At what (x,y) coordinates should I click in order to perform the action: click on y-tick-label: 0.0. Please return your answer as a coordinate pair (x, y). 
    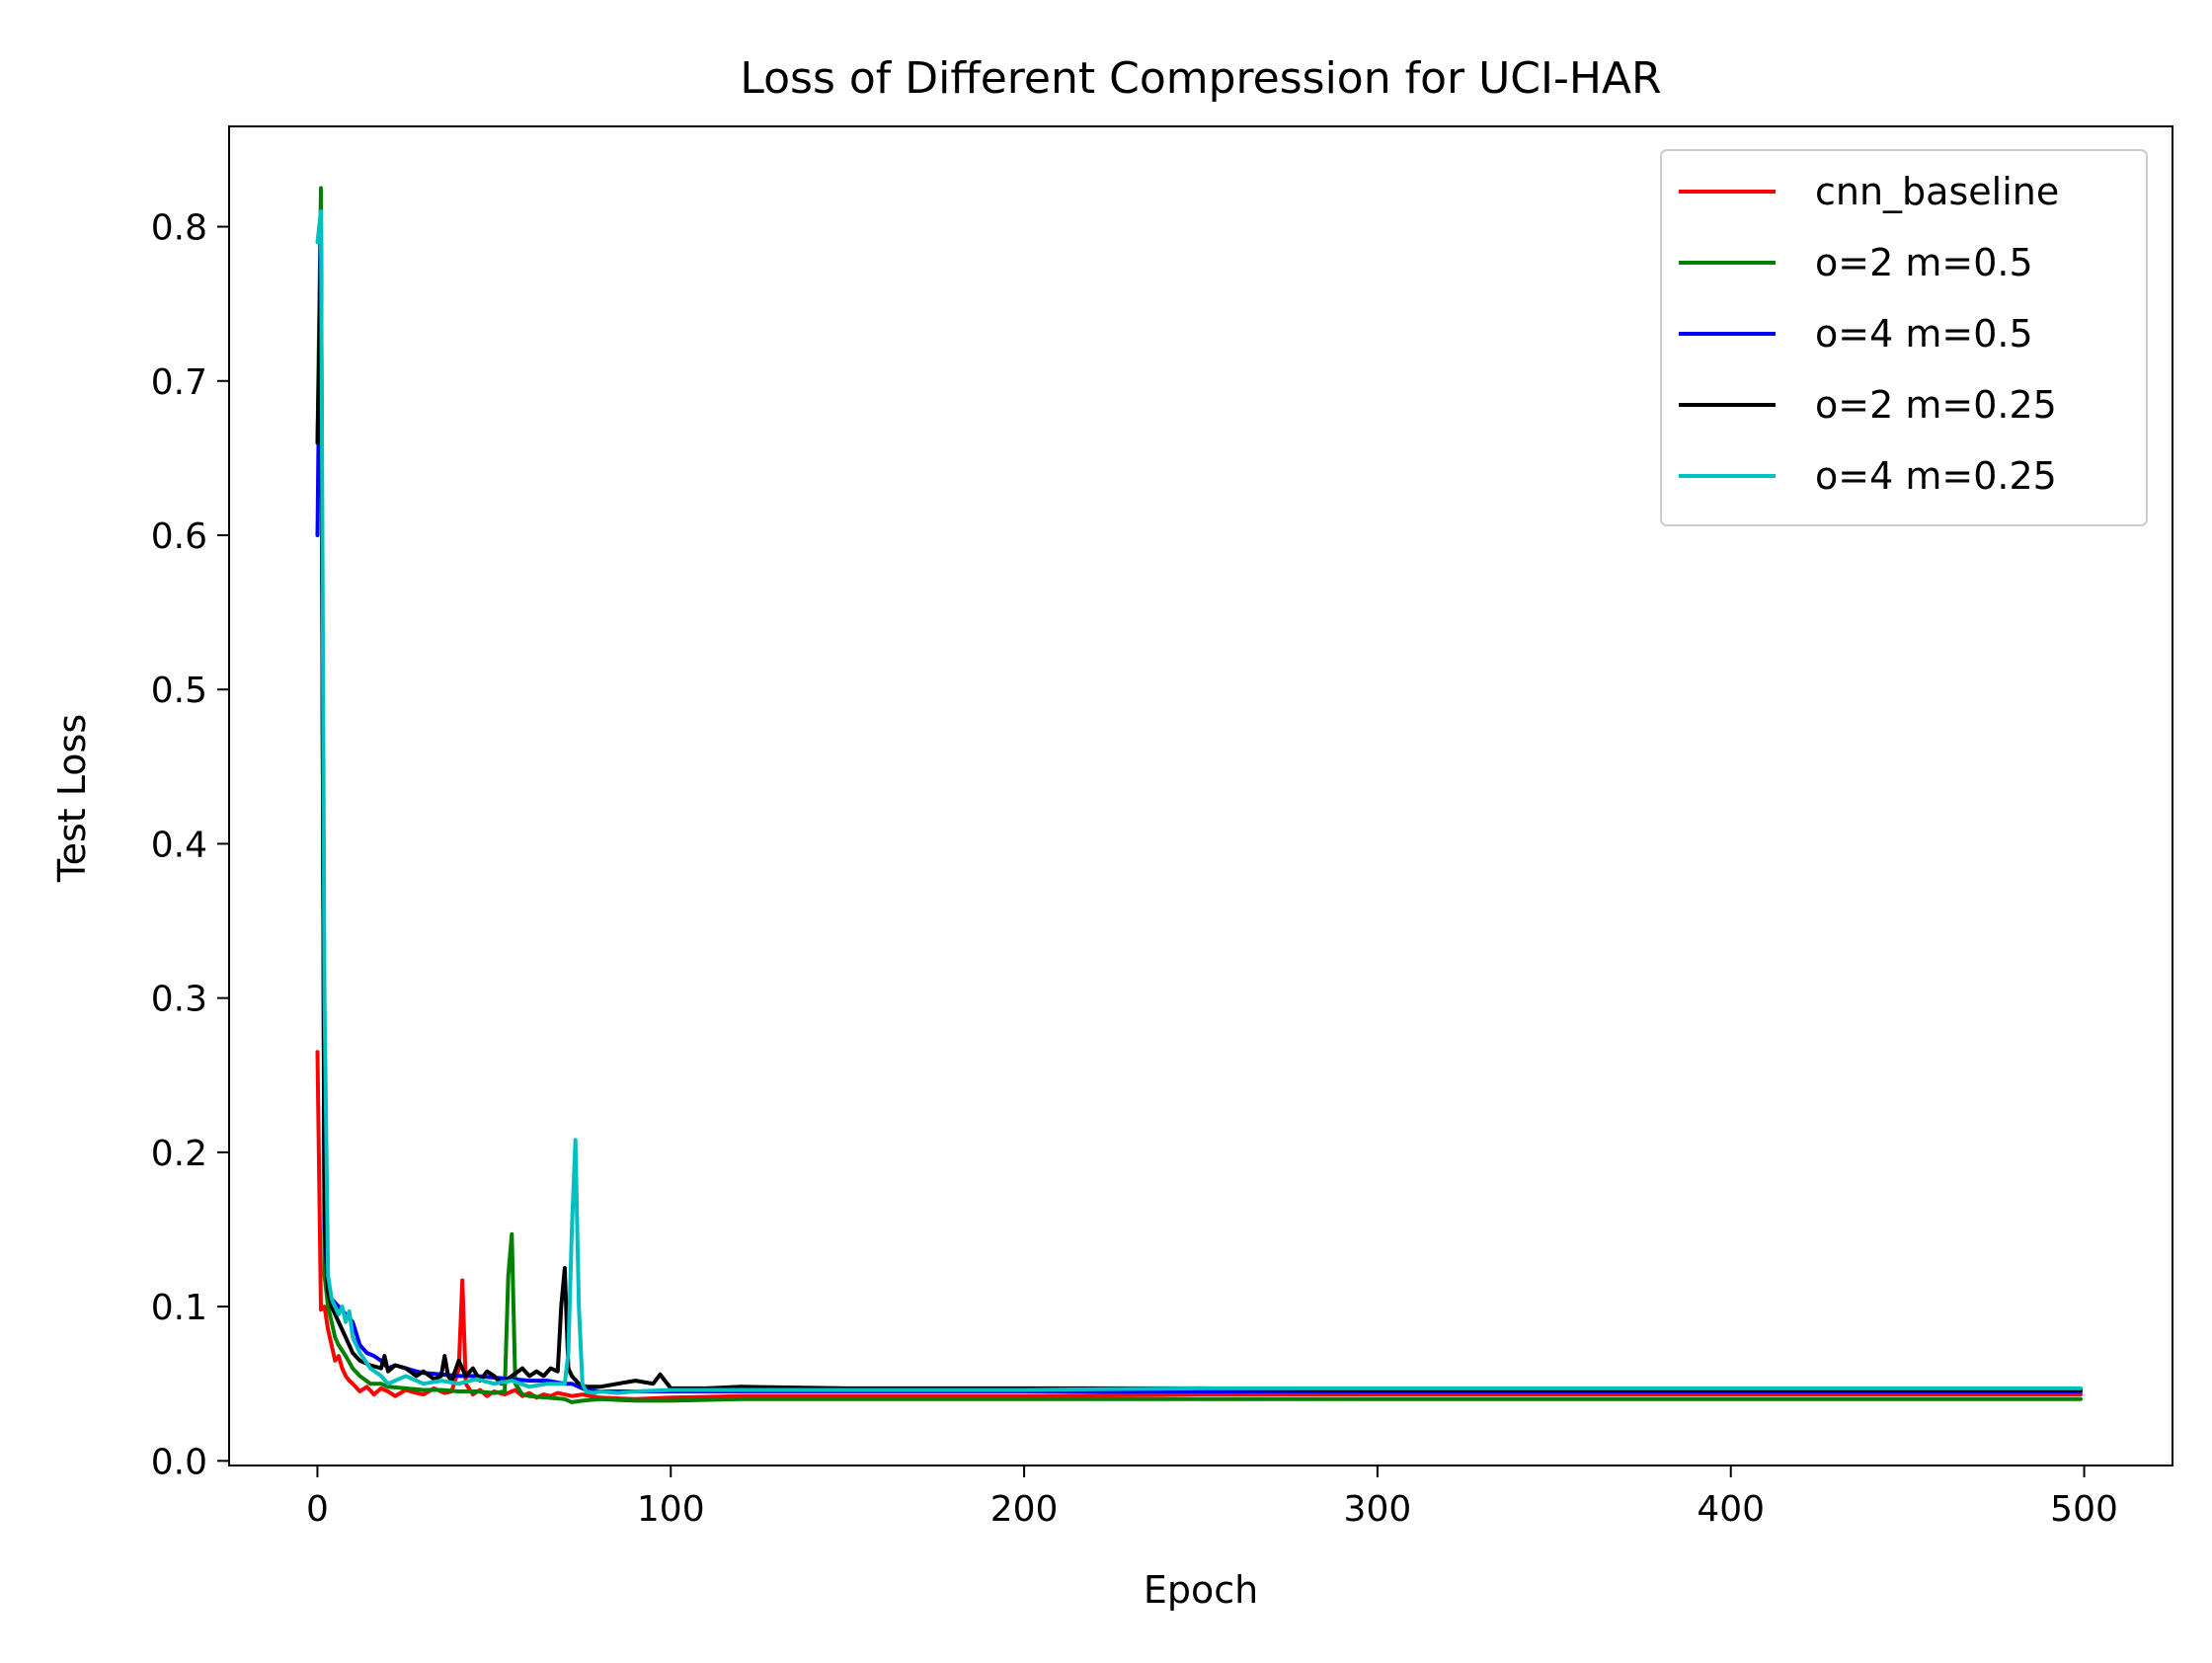
    Looking at the image, I should click on (179, 1462).